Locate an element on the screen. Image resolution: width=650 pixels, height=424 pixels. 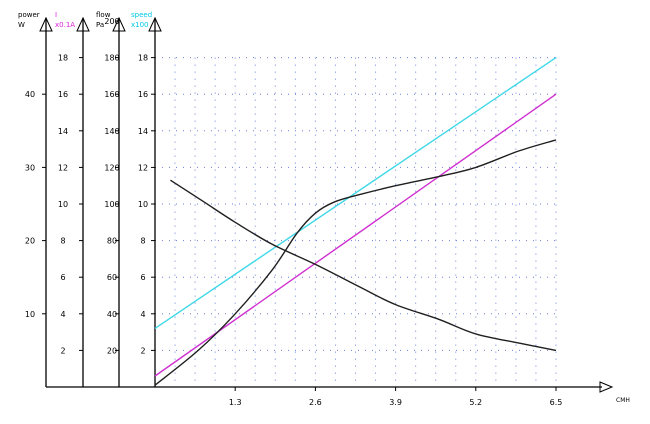
pressure-tick-label: 160 is located at coordinates (111, 94).